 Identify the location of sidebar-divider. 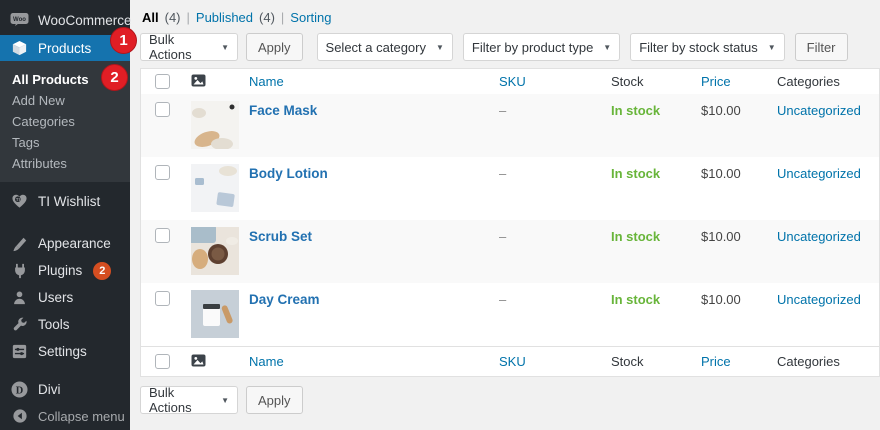
(65, 223).